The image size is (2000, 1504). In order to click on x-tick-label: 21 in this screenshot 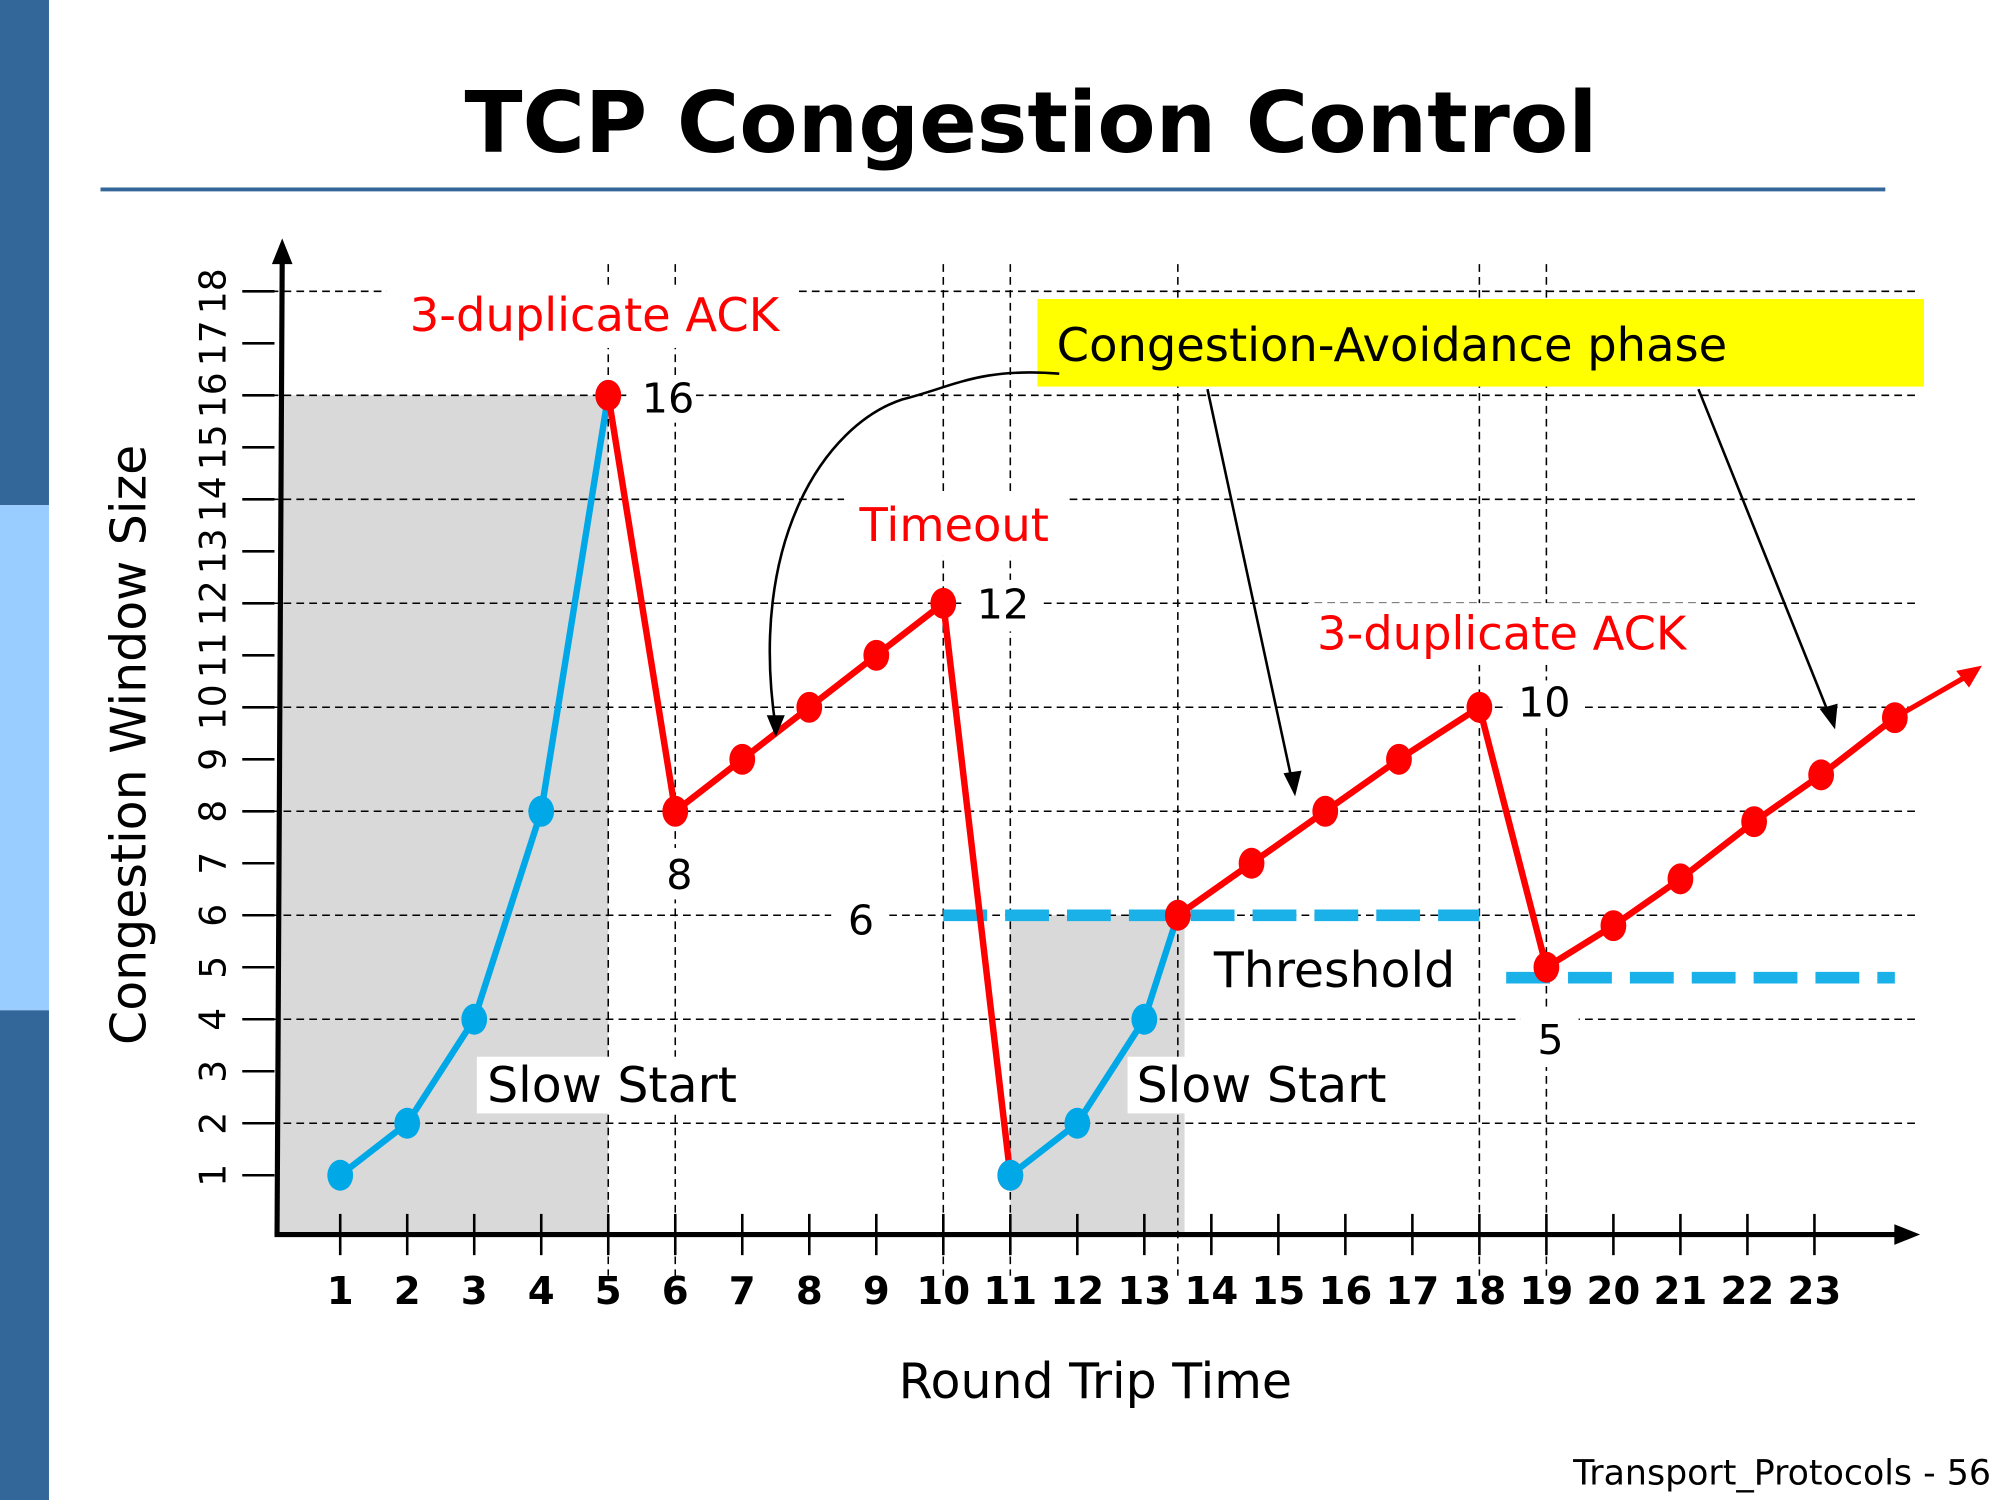, I will do `click(1681, 1291)`.